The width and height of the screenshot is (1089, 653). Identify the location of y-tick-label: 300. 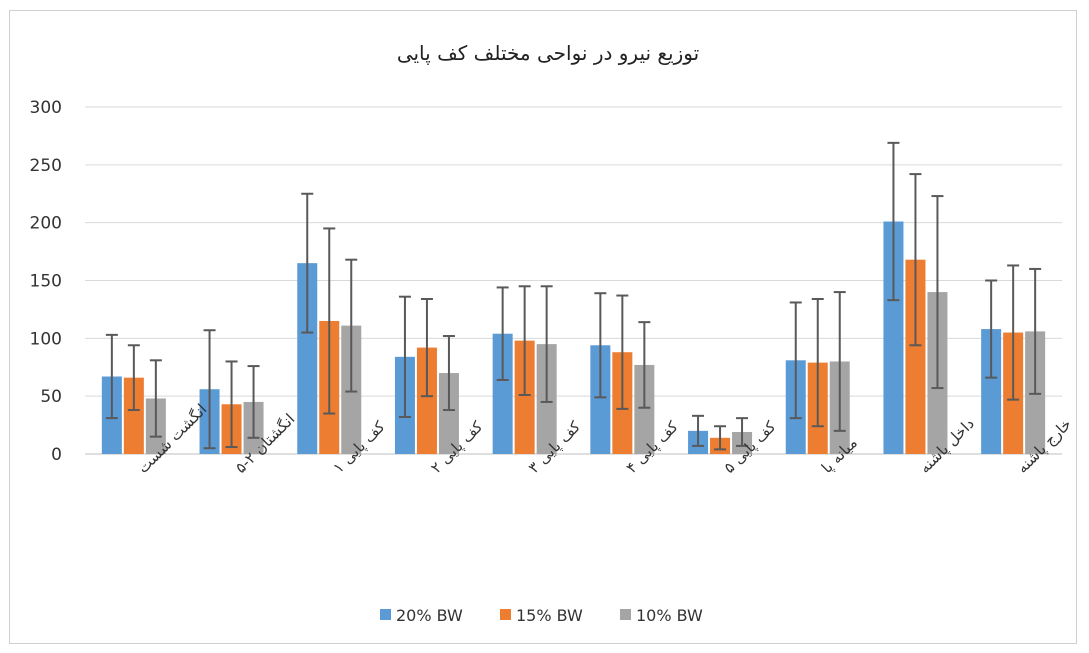
(46, 108).